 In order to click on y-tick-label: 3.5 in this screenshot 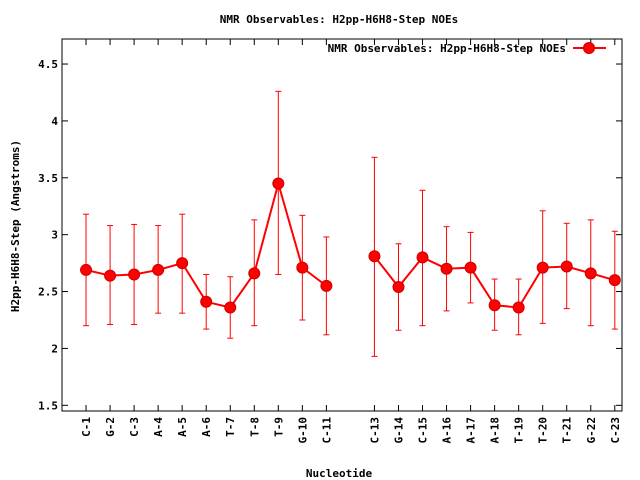, I will do `click(48, 178)`.